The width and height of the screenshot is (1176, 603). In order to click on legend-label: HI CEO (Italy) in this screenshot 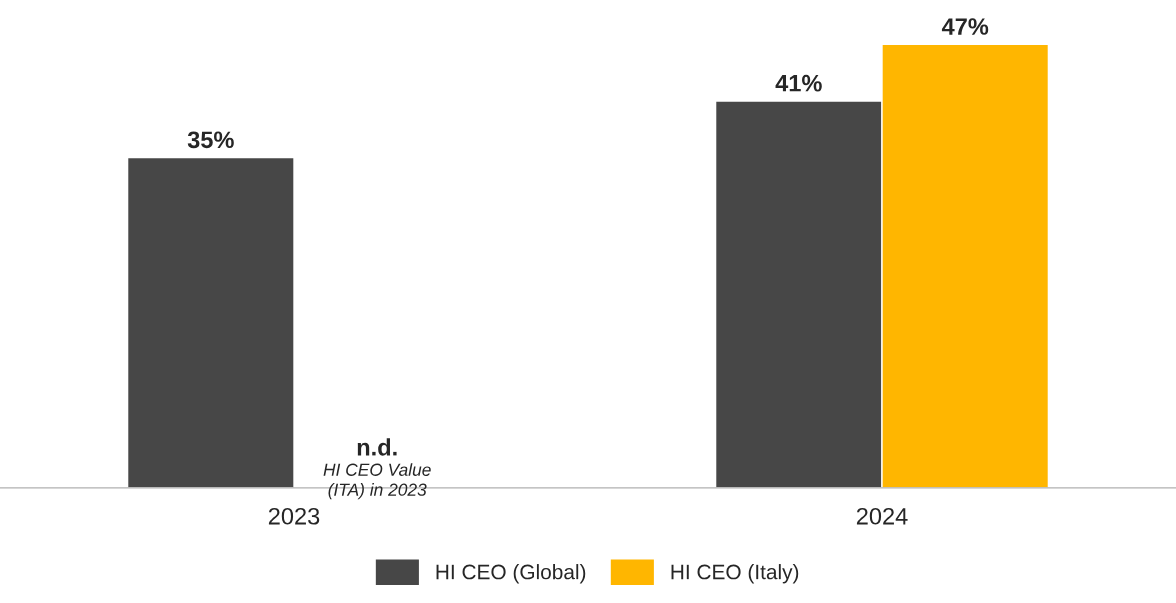, I will do `click(735, 574)`.